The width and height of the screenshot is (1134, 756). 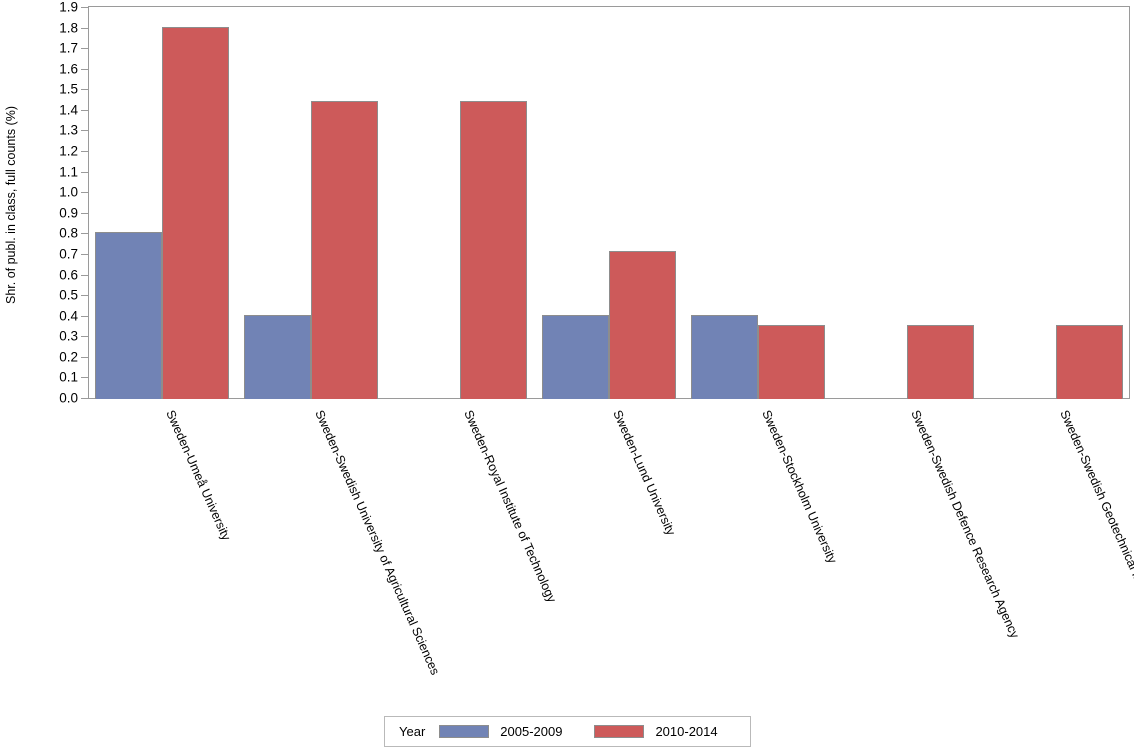 What do you see at coordinates (68, 151) in the screenshot?
I see `y-tick-label: 1.2` at bounding box center [68, 151].